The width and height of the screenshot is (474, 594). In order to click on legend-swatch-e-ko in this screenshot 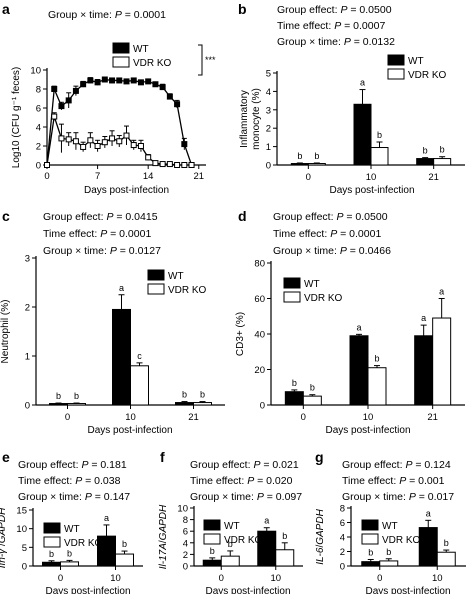, I will do `click(52, 542)`.